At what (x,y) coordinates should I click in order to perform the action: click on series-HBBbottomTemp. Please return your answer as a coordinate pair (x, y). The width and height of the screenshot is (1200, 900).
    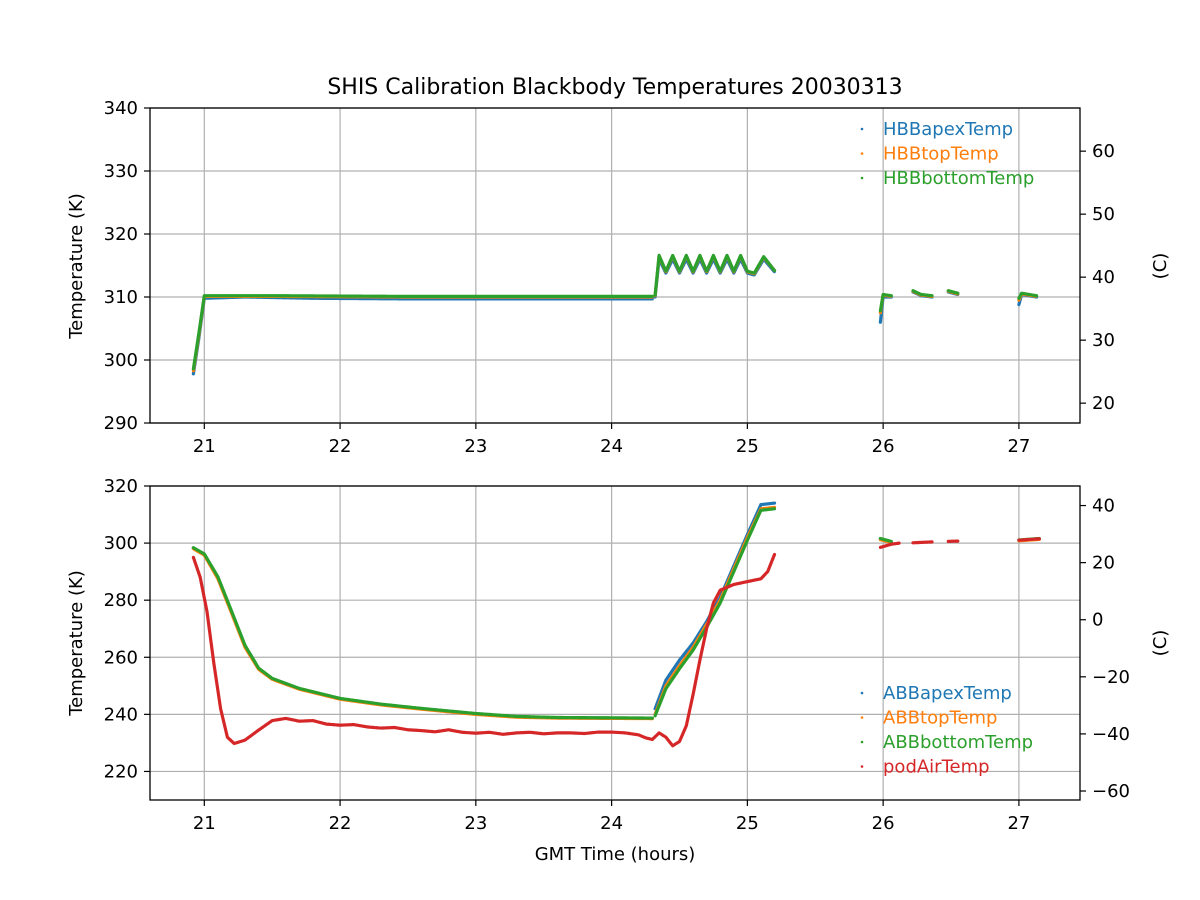
    Looking at the image, I should click on (615, 312).